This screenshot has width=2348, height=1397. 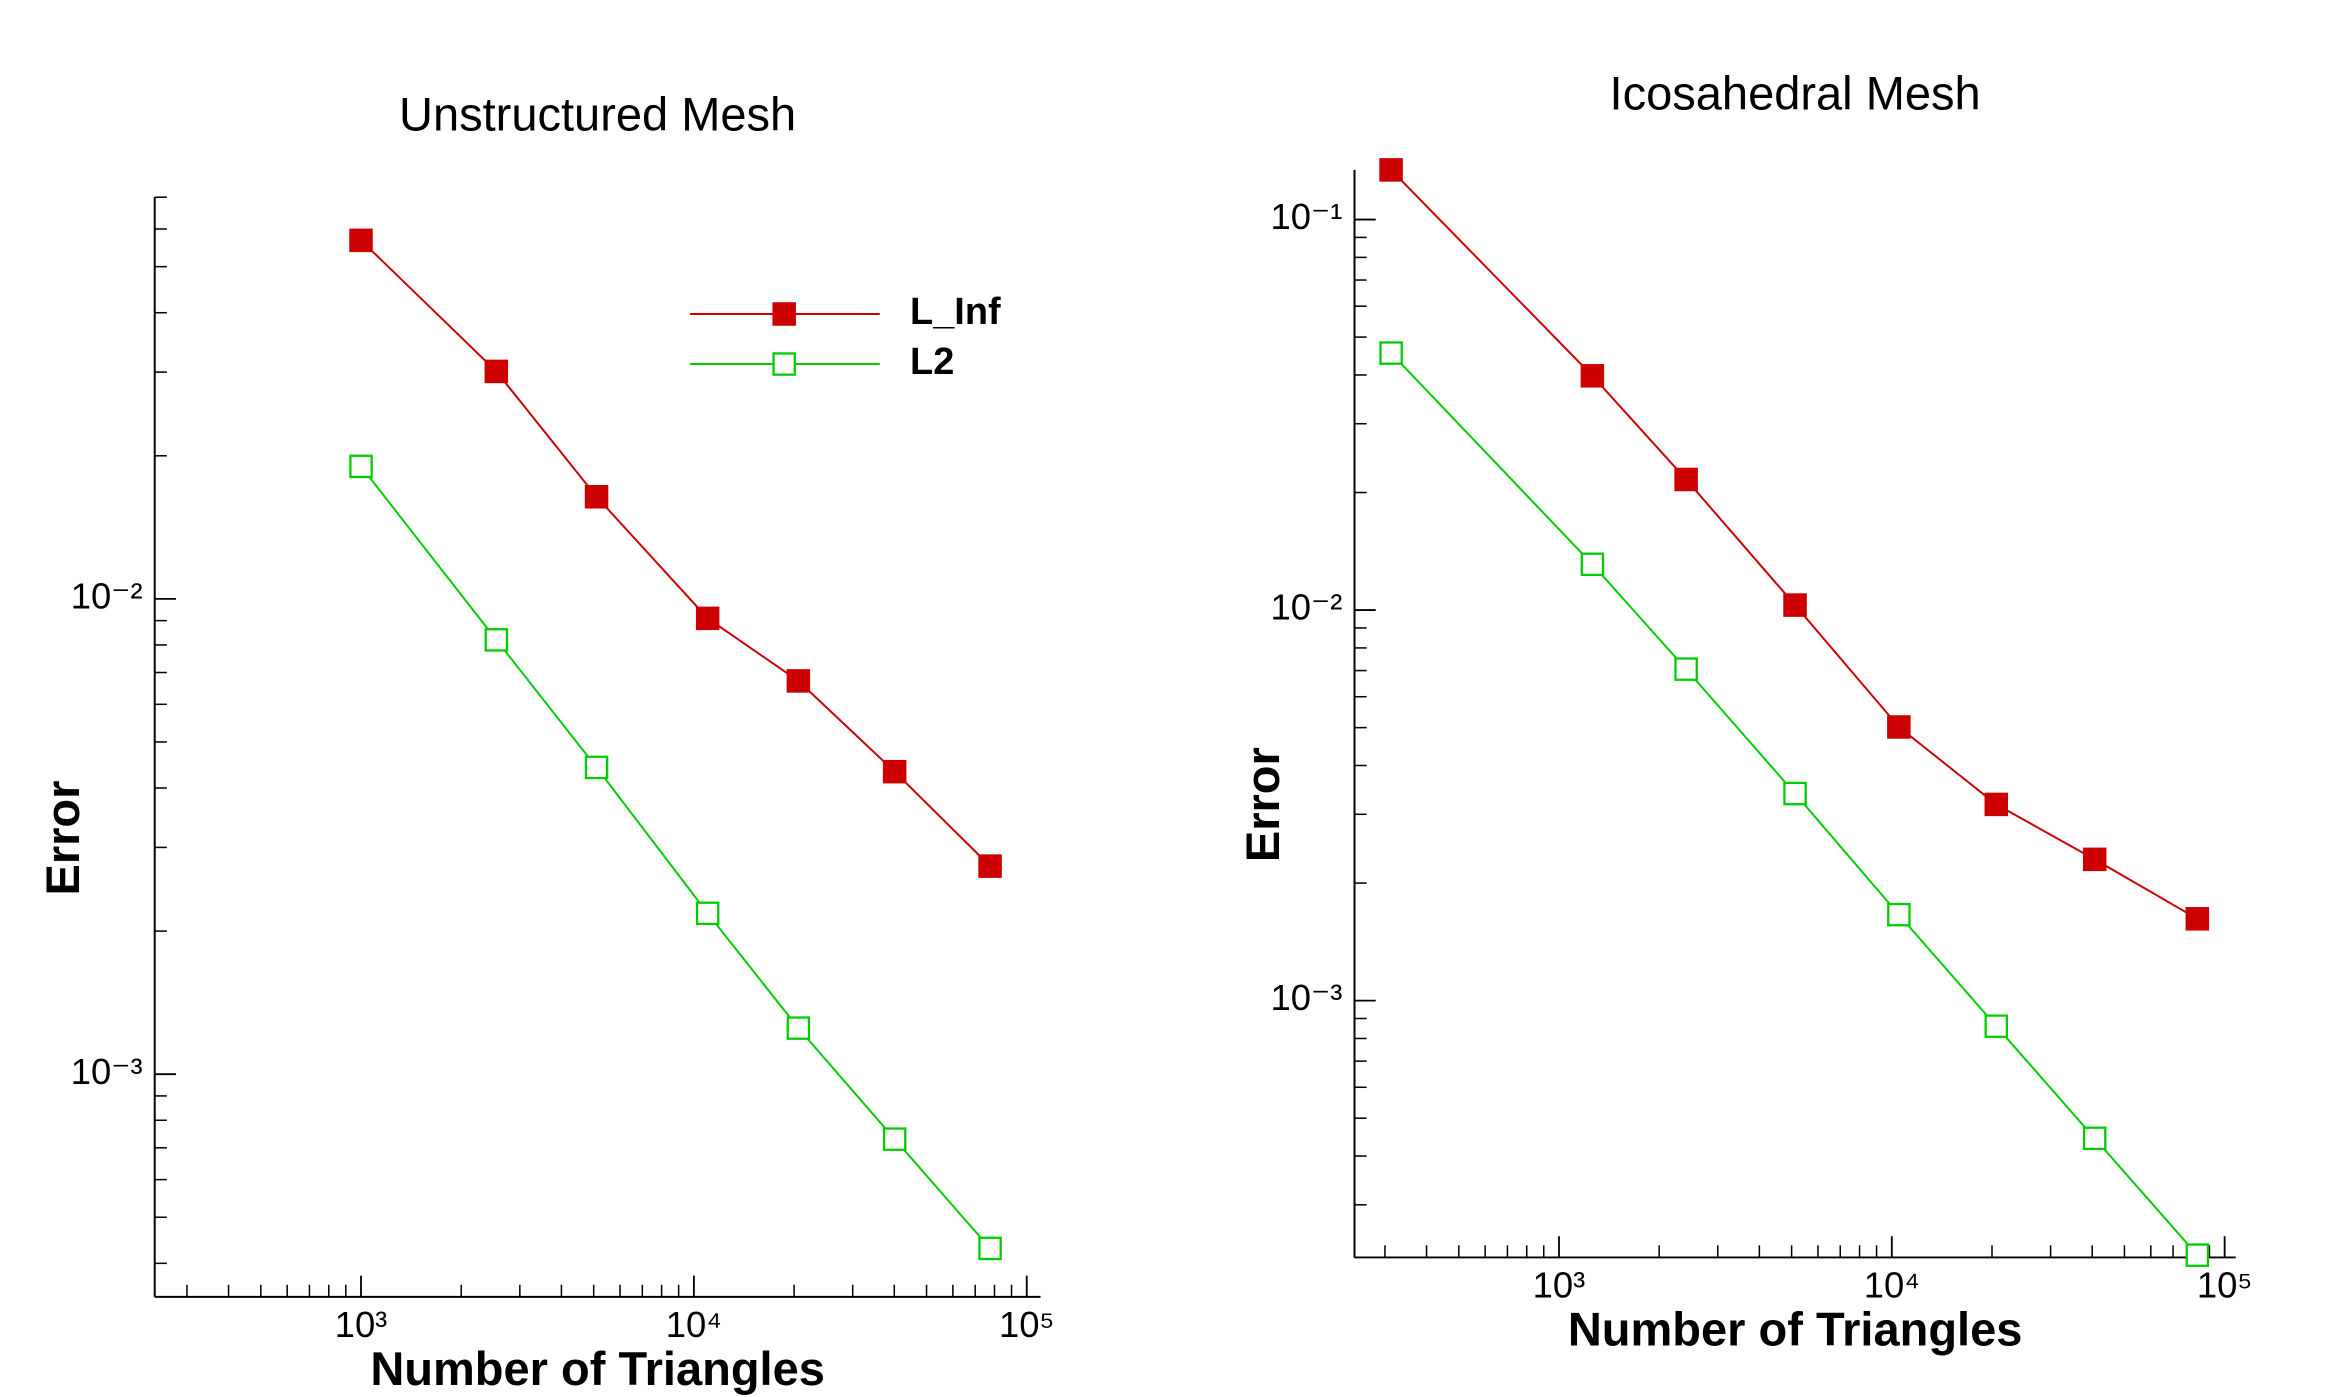 What do you see at coordinates (932, 362) in the screenshot?
I see `legend-label: L2` at bounding box center [932, 362].